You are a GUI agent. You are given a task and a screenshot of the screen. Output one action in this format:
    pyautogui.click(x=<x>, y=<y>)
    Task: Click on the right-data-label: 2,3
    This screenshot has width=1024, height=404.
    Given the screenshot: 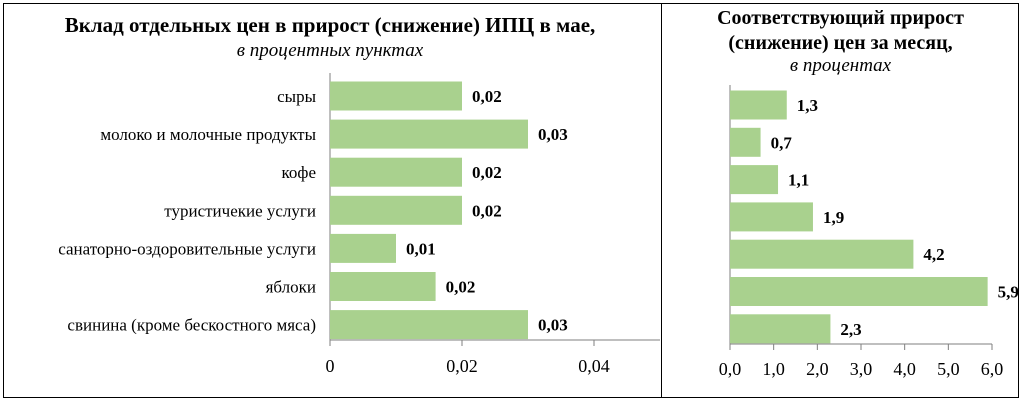 What is the action you would take?
    pyautogui.click(x=850, y=329)
    